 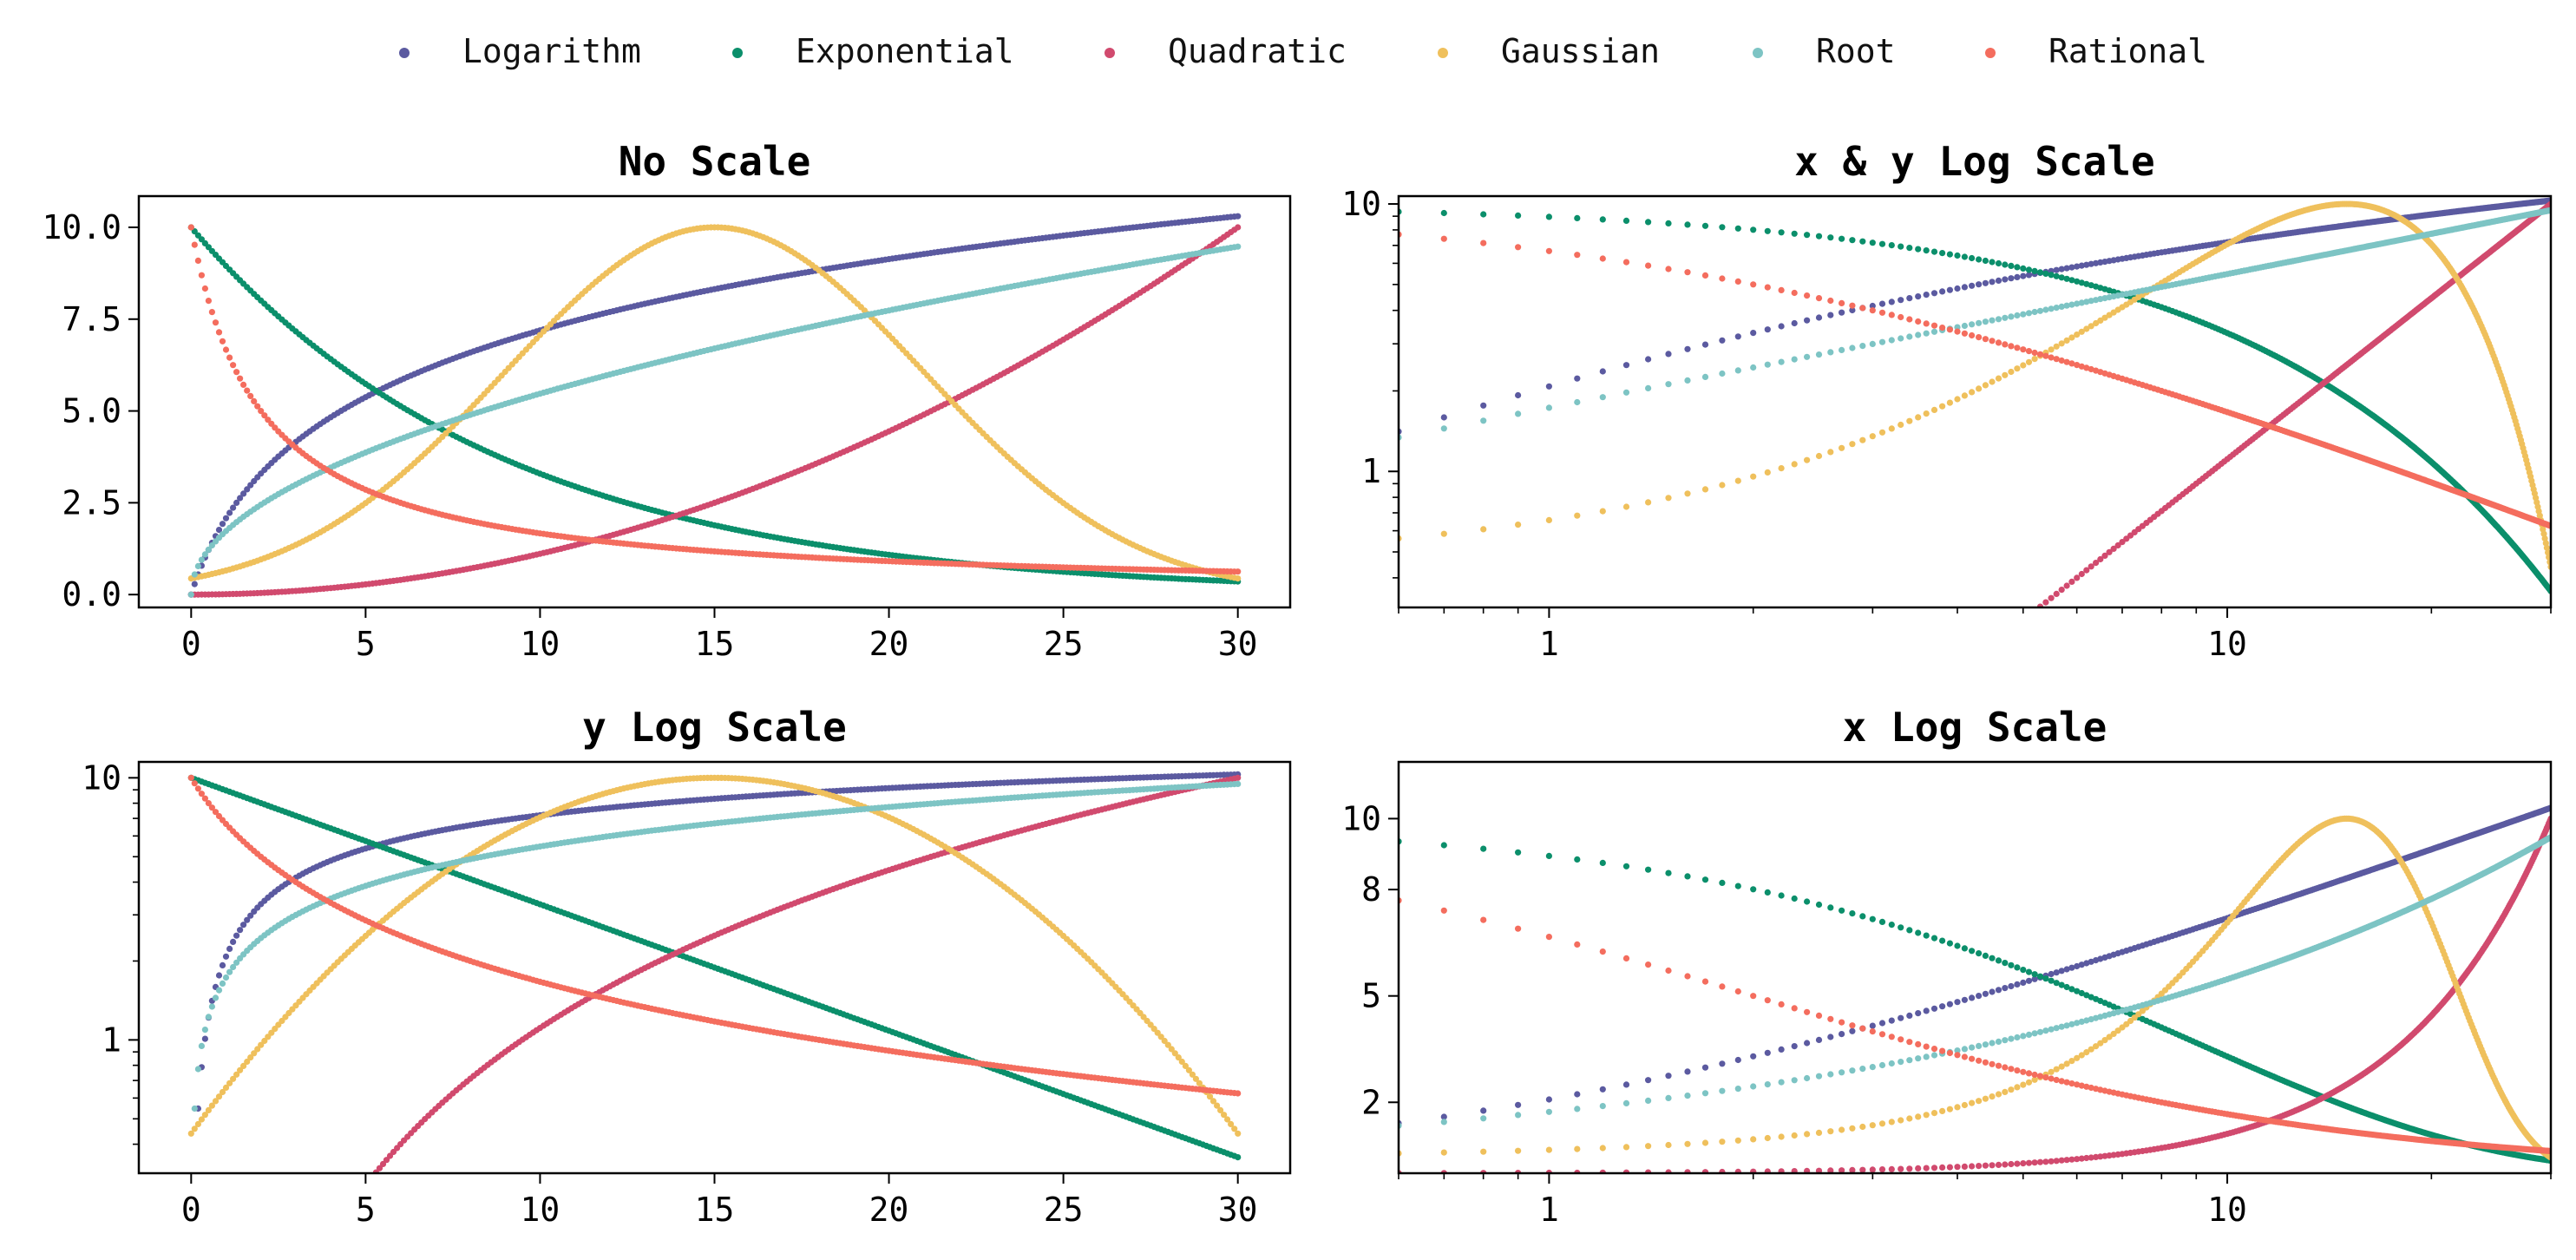 I want to click on x-tick-label: 10, so click(x=540, y=644).